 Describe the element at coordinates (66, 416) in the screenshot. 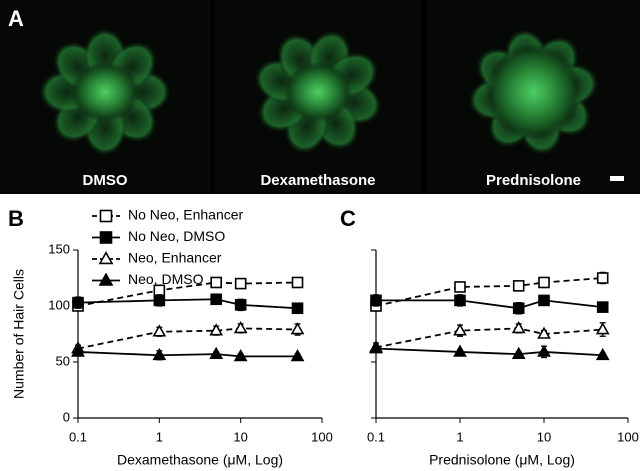

I see `y-tick-label: 0` at that location.